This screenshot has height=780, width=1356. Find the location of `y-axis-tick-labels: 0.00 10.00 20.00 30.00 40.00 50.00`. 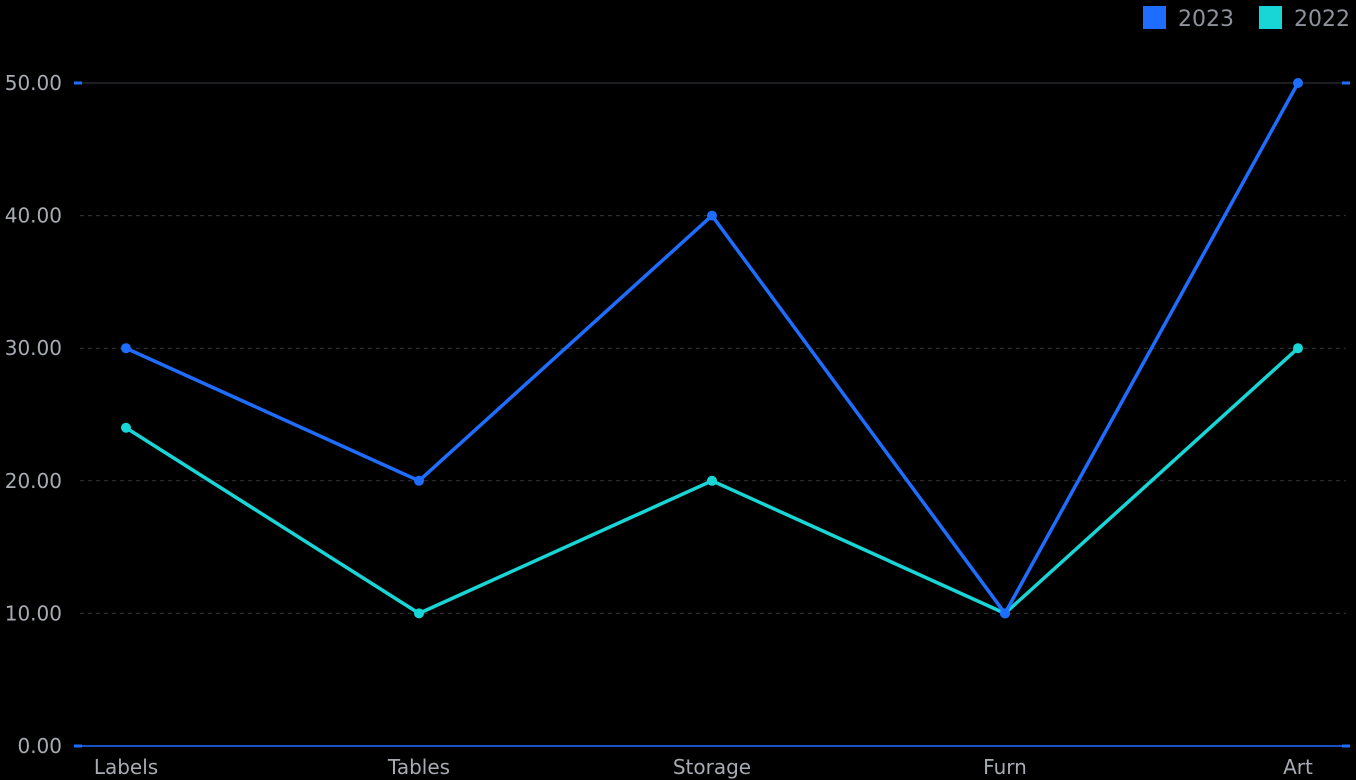

y-axis-tick-labels: 0.00 10.00 20.00 30.00 40.00 50.00 is located at coordinates (33, 414).